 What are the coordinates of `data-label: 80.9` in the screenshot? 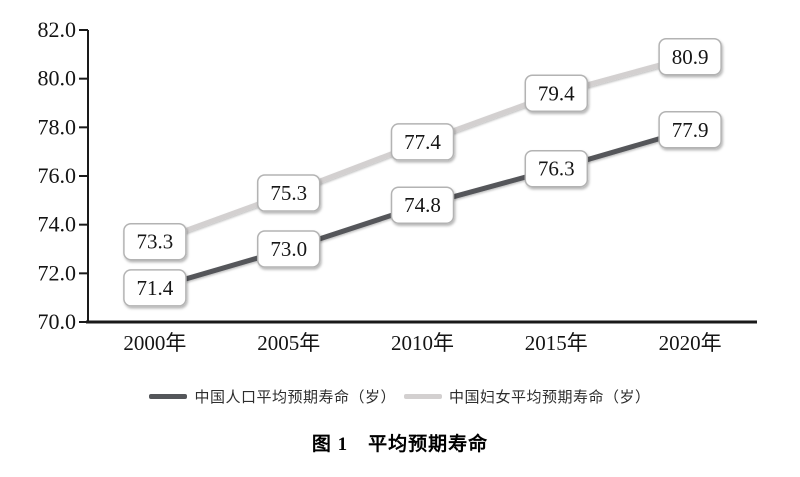 It's located at (690, 57).